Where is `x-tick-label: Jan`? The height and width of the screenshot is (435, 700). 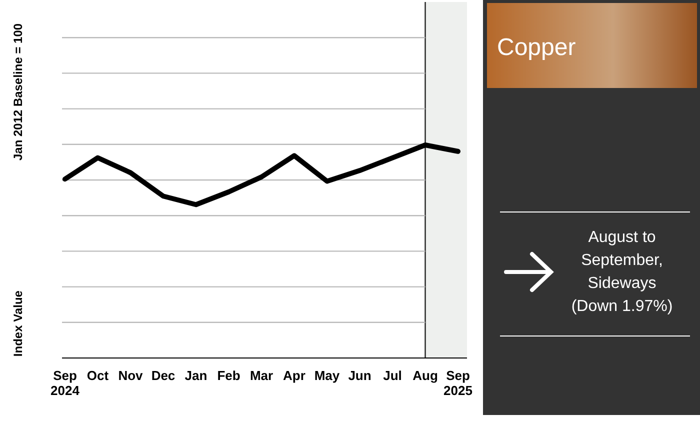 x-tick-label: Jan is located at coordinates (196, 375).